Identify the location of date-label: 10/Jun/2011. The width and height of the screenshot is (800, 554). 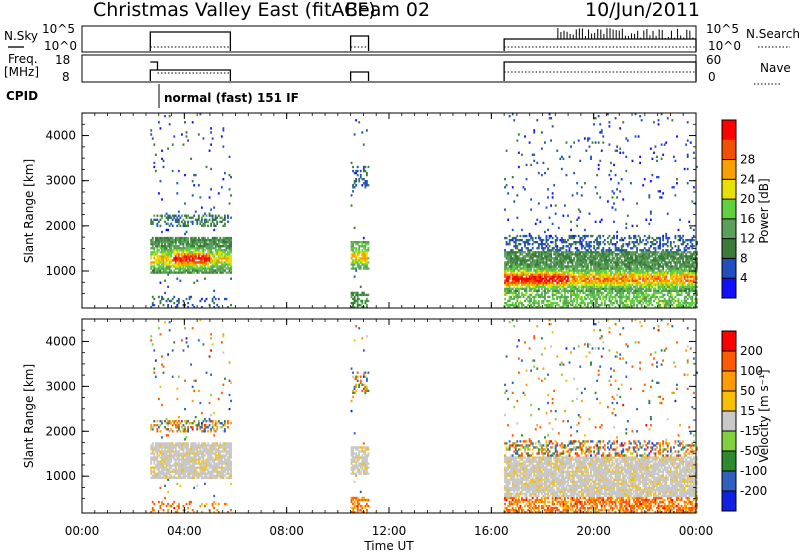
(642, 10).